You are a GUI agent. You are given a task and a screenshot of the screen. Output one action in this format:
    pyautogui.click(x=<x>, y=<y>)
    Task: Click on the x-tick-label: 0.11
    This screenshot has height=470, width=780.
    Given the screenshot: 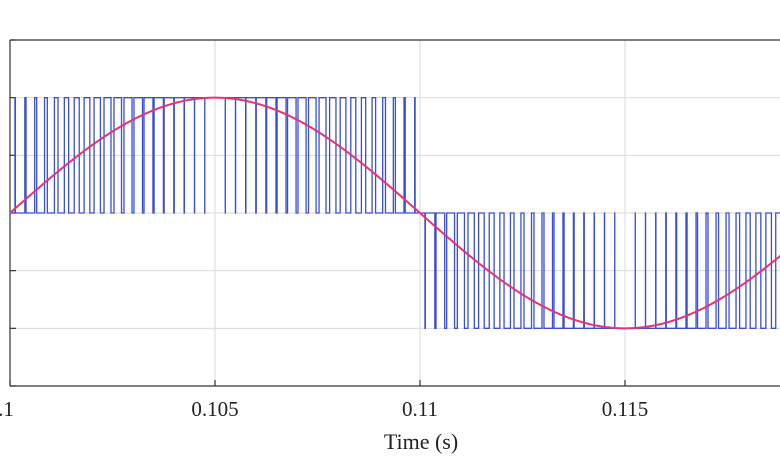 What is the action you would take?
    pyautogui.click(x=420, y=409)
    